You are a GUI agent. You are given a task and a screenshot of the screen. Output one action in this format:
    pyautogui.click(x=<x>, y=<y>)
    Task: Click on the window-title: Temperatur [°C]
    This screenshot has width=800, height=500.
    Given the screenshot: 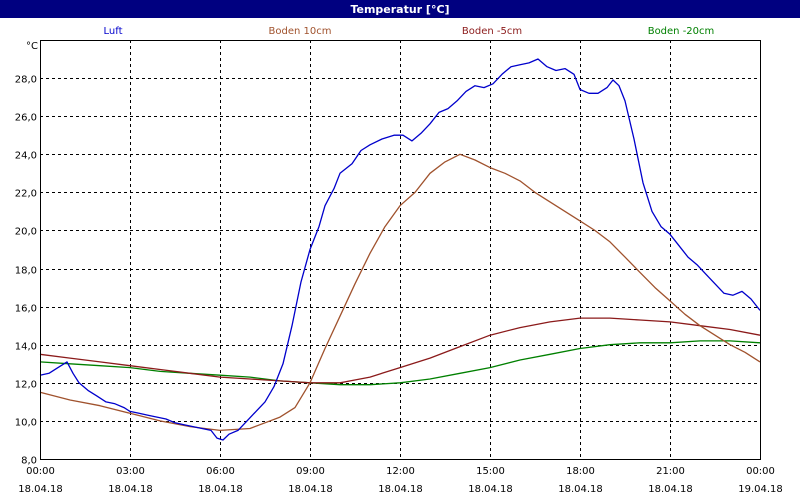 What is the action you would take?
    pyautogui.click(x=400, y=9)
    